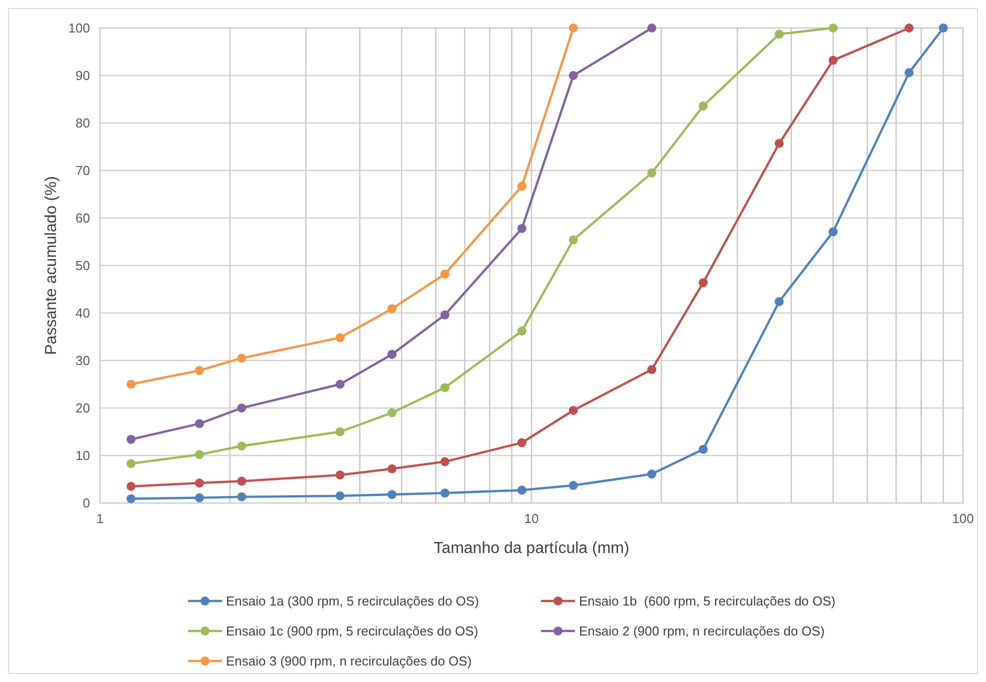  Describe the element at coordinates (79, 28) in the screenshot. I see `y-tick-label: 100` at that location.